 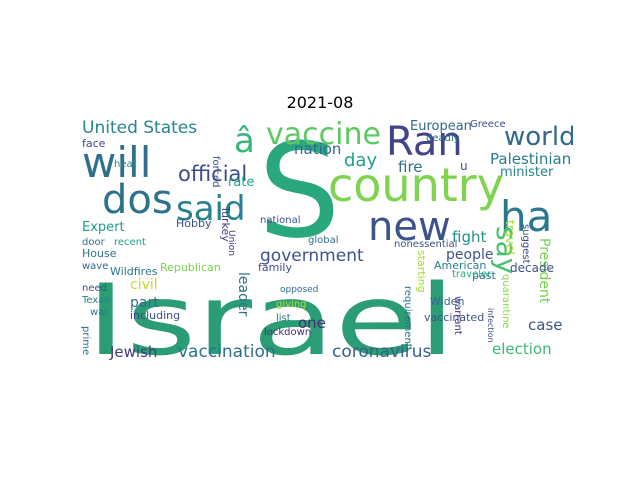 I want to click on cloud-word: vaccine, so click(x=323, y=136).